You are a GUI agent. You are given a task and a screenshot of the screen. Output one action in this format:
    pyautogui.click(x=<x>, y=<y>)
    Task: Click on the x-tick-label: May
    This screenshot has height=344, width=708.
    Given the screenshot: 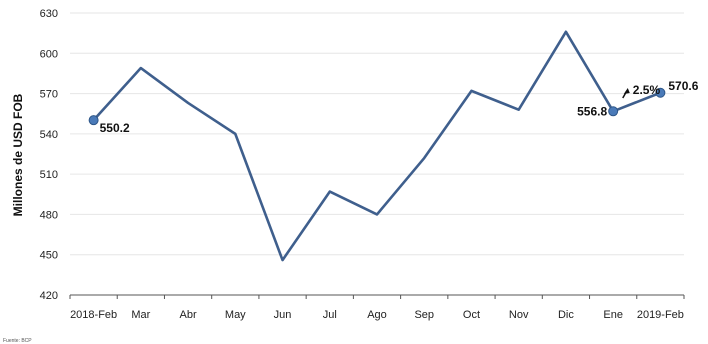 What is the action you would take?
    pyautogui.click(x=235, y=315)
    